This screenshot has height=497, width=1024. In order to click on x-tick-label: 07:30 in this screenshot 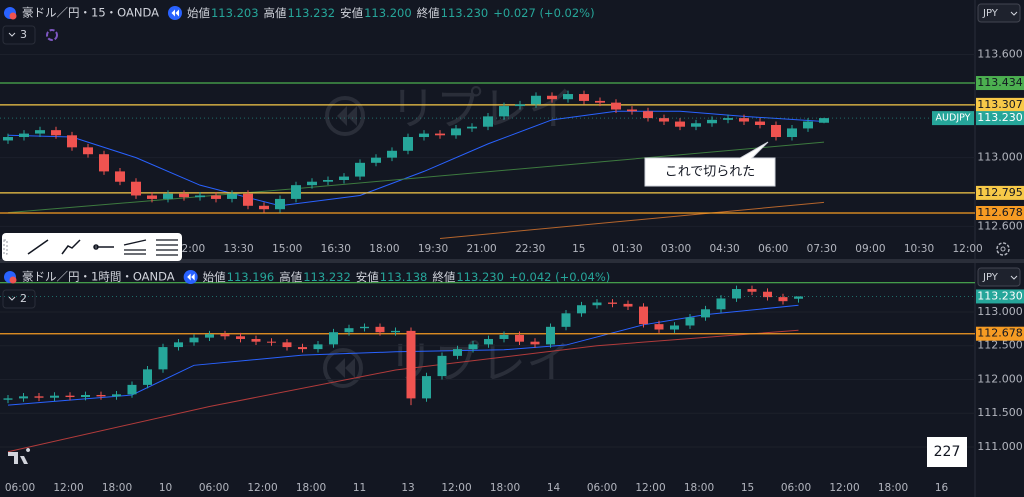, I will do `click(822, 249)`.